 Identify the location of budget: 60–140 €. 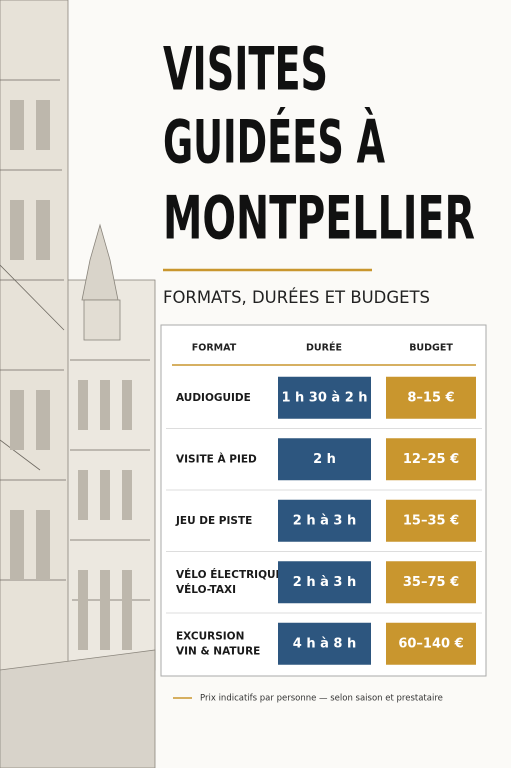
(430, 643).